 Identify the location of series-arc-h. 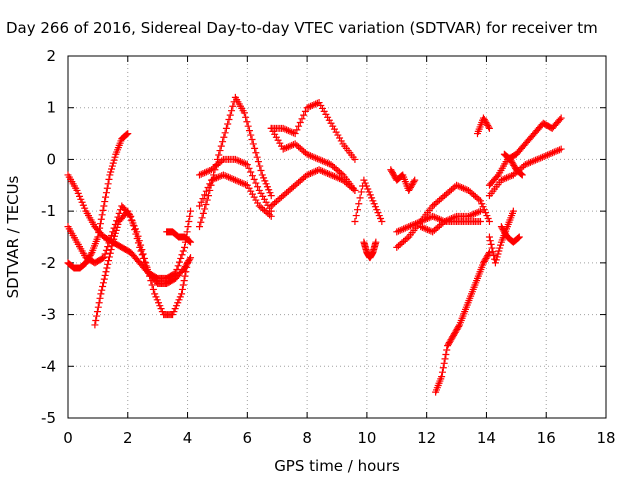
(235, 185).